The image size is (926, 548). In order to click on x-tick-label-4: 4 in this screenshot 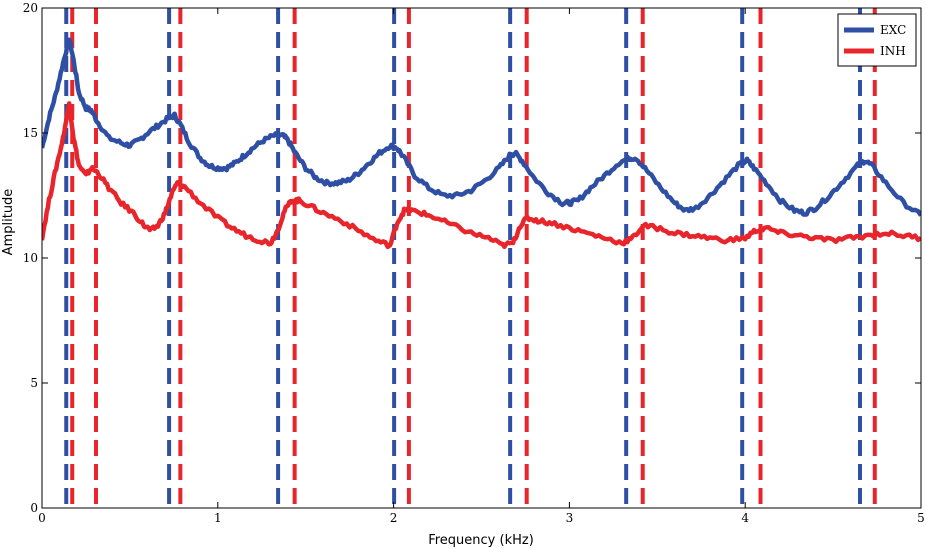, I will do `click(745, 518)`.